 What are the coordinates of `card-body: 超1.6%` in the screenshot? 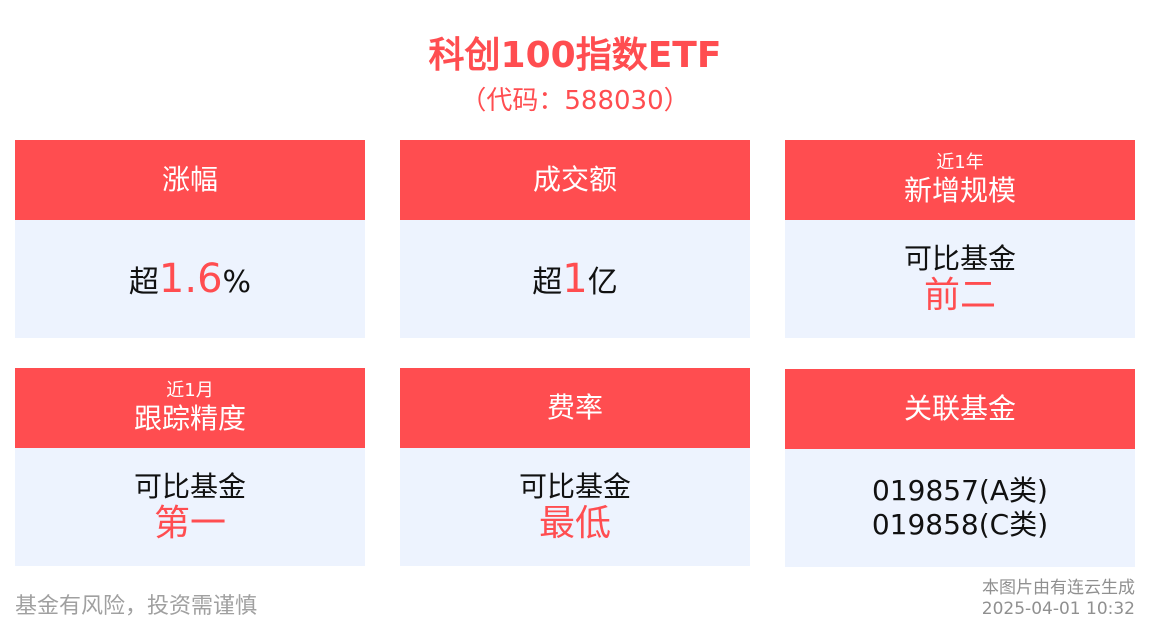 It's located at (190, 279).